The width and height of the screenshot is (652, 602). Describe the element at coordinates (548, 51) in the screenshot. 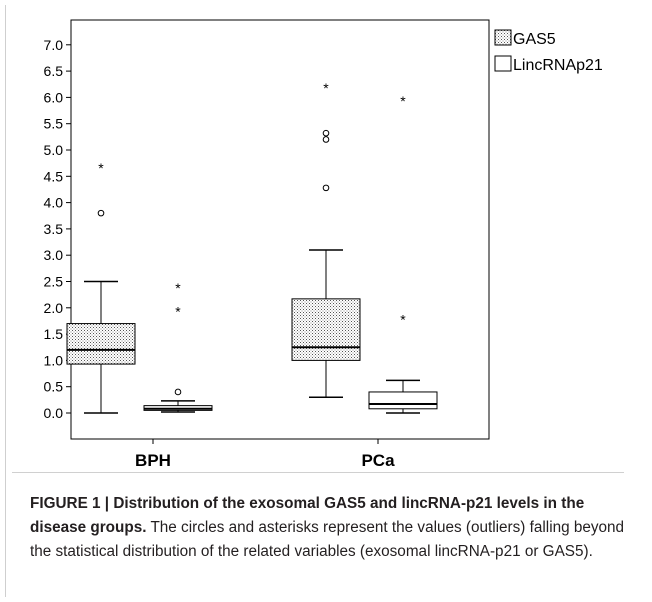

I see `legend: GAS5 LincRNAp21` at that location.